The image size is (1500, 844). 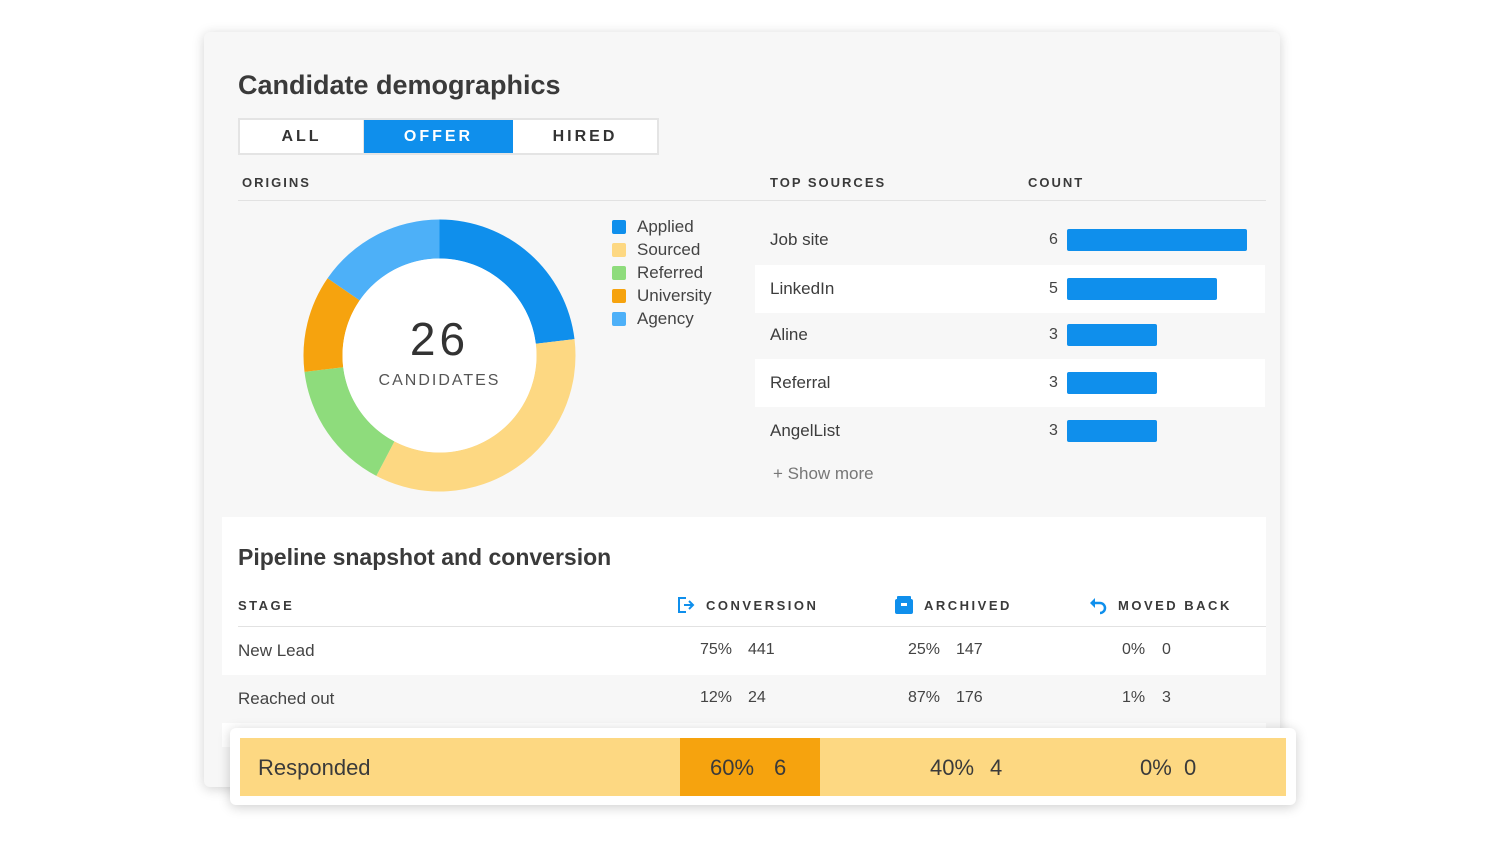 I want to click on highlighted-conversion-count: 6, so click(x=780, y=767).